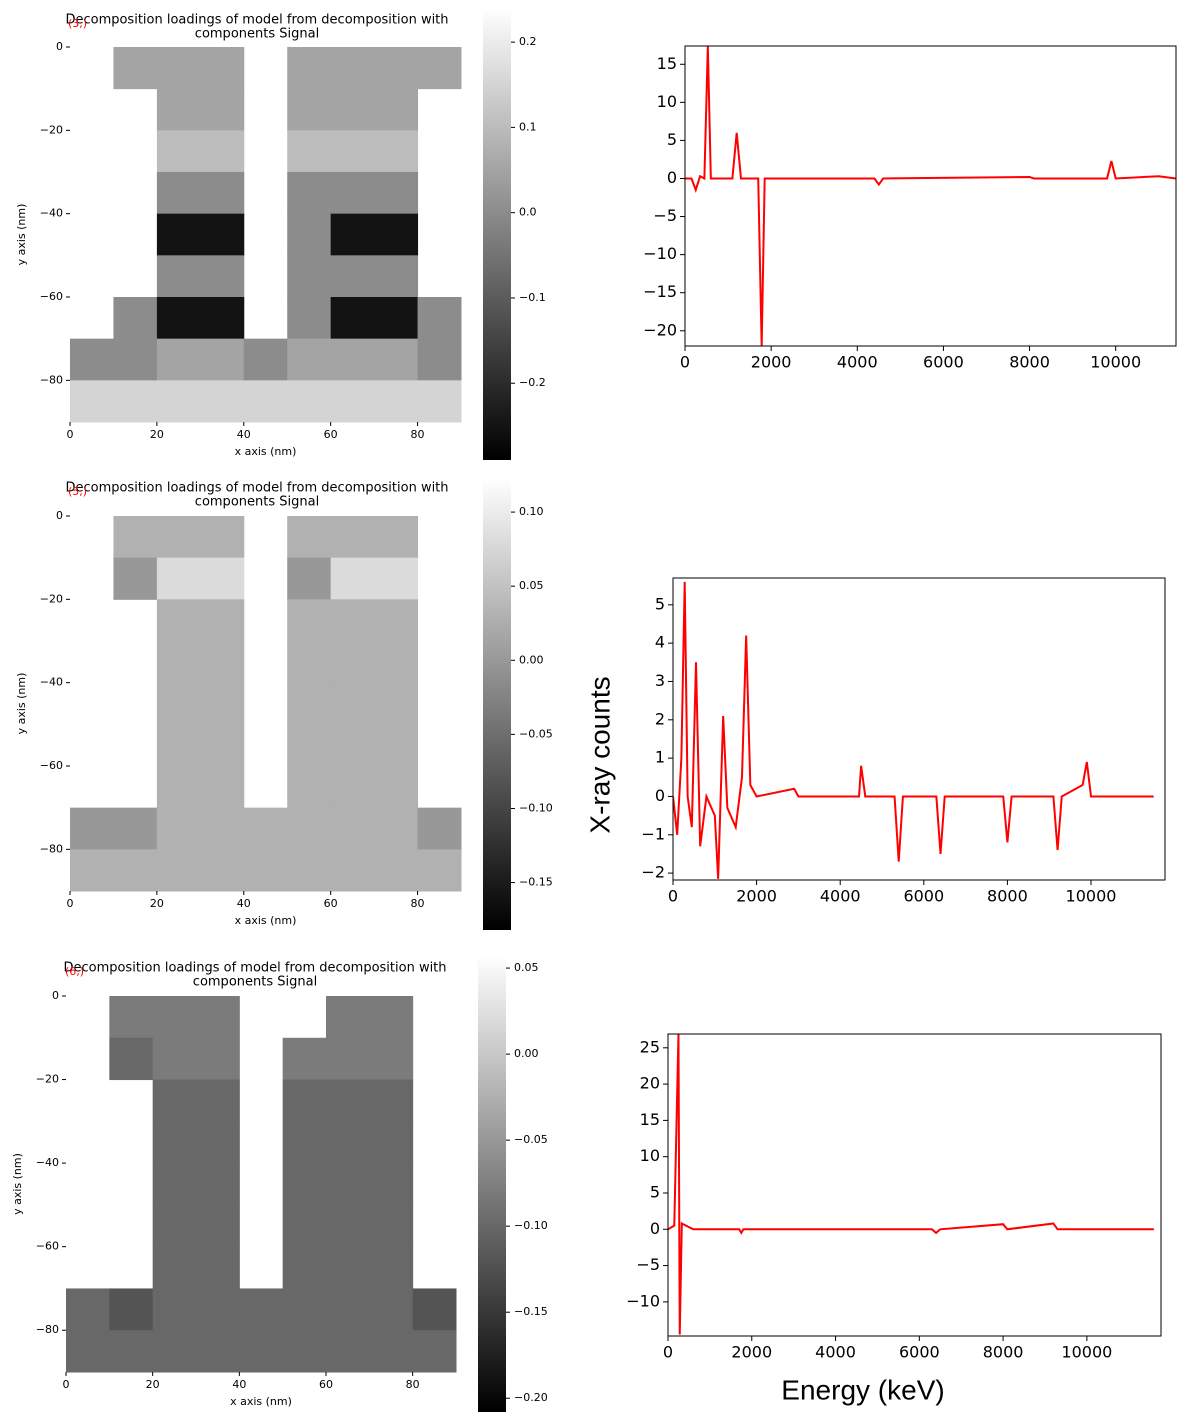  Describe the element at coordinates (531, 1225) in the screenshot. I see `colorbar-tick-label: −0.10` at that location.